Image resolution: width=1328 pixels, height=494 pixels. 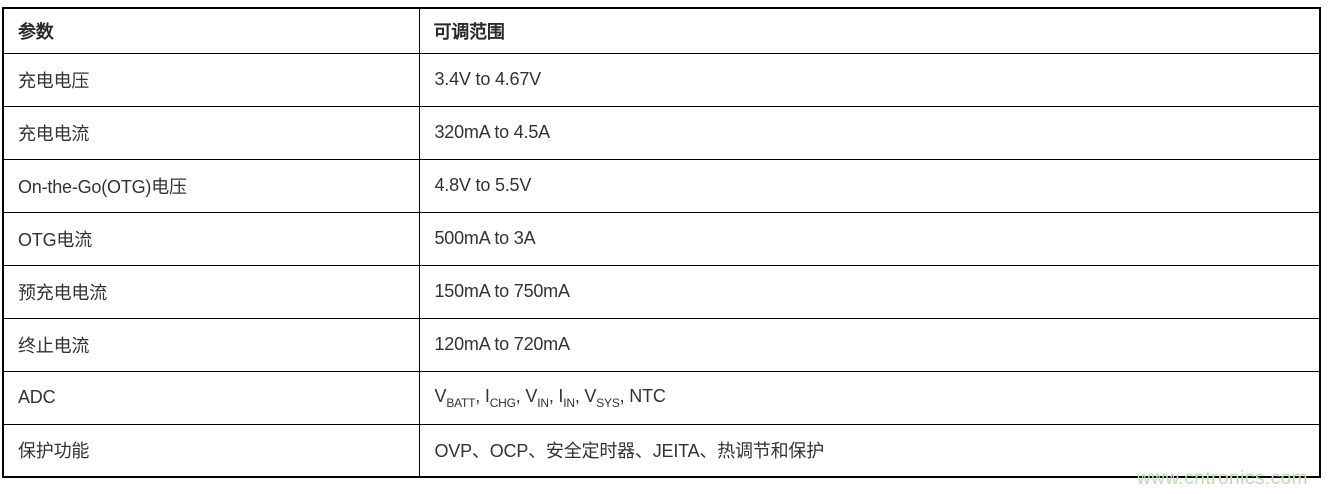 I want to click on range-cell-precharge-current: 150mA to 750mA, so click(x=869, y=291).